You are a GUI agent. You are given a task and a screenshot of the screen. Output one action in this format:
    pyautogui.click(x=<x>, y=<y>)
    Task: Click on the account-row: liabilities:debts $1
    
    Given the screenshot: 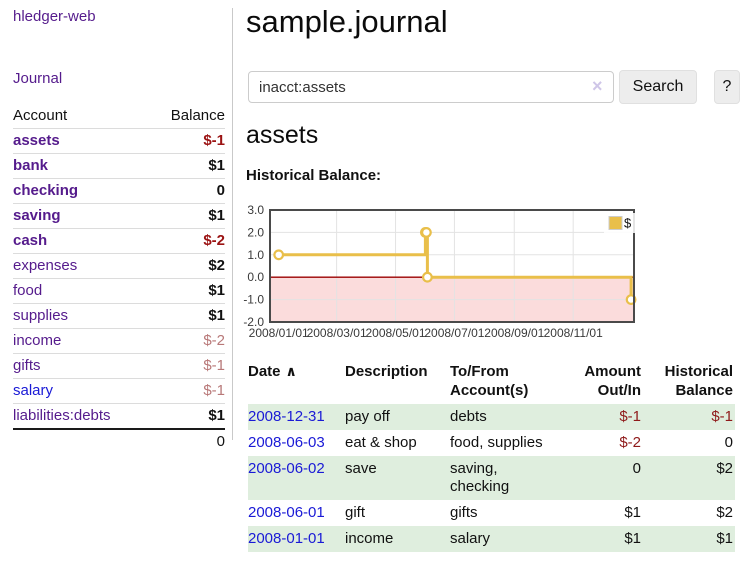 What is the action you would take?
    pyautogui.click(x=119, y=416)
    